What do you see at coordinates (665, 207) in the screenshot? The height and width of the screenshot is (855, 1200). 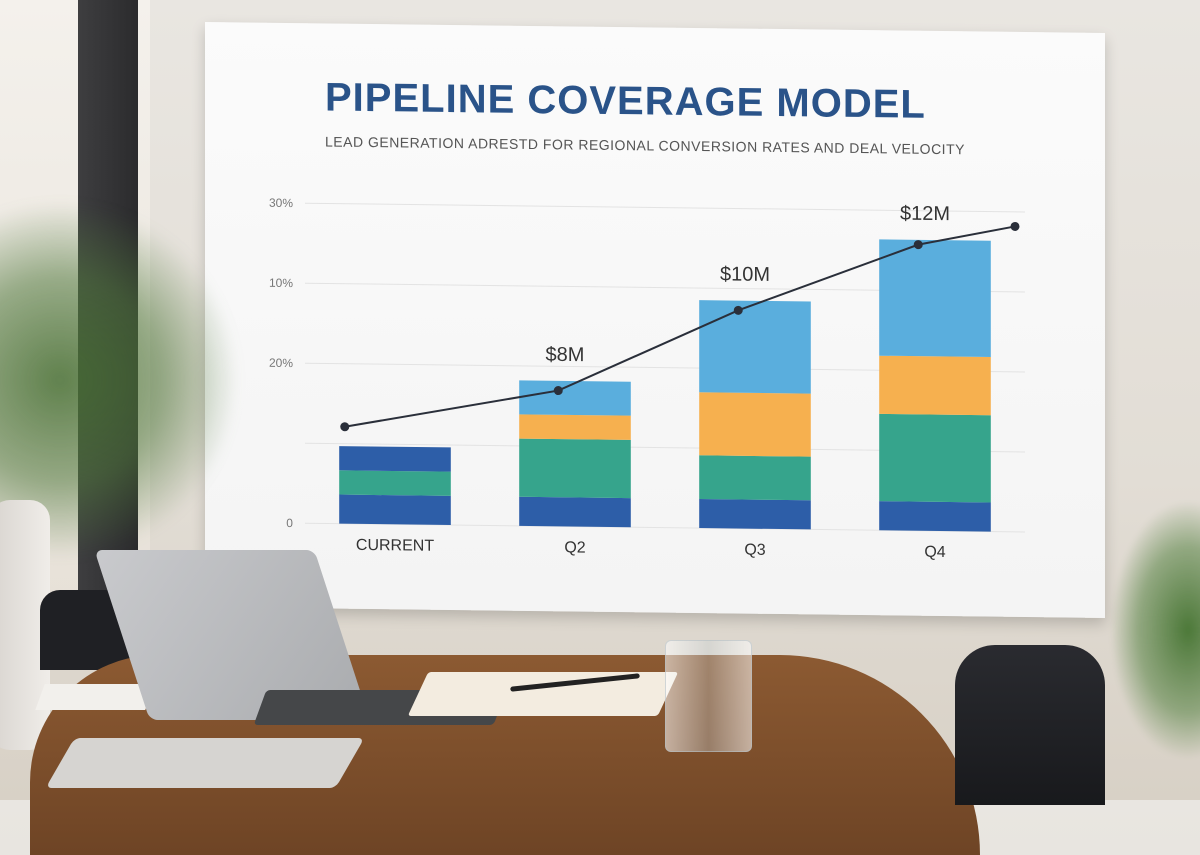 I see `gridline` at bounding box center [665, 207].